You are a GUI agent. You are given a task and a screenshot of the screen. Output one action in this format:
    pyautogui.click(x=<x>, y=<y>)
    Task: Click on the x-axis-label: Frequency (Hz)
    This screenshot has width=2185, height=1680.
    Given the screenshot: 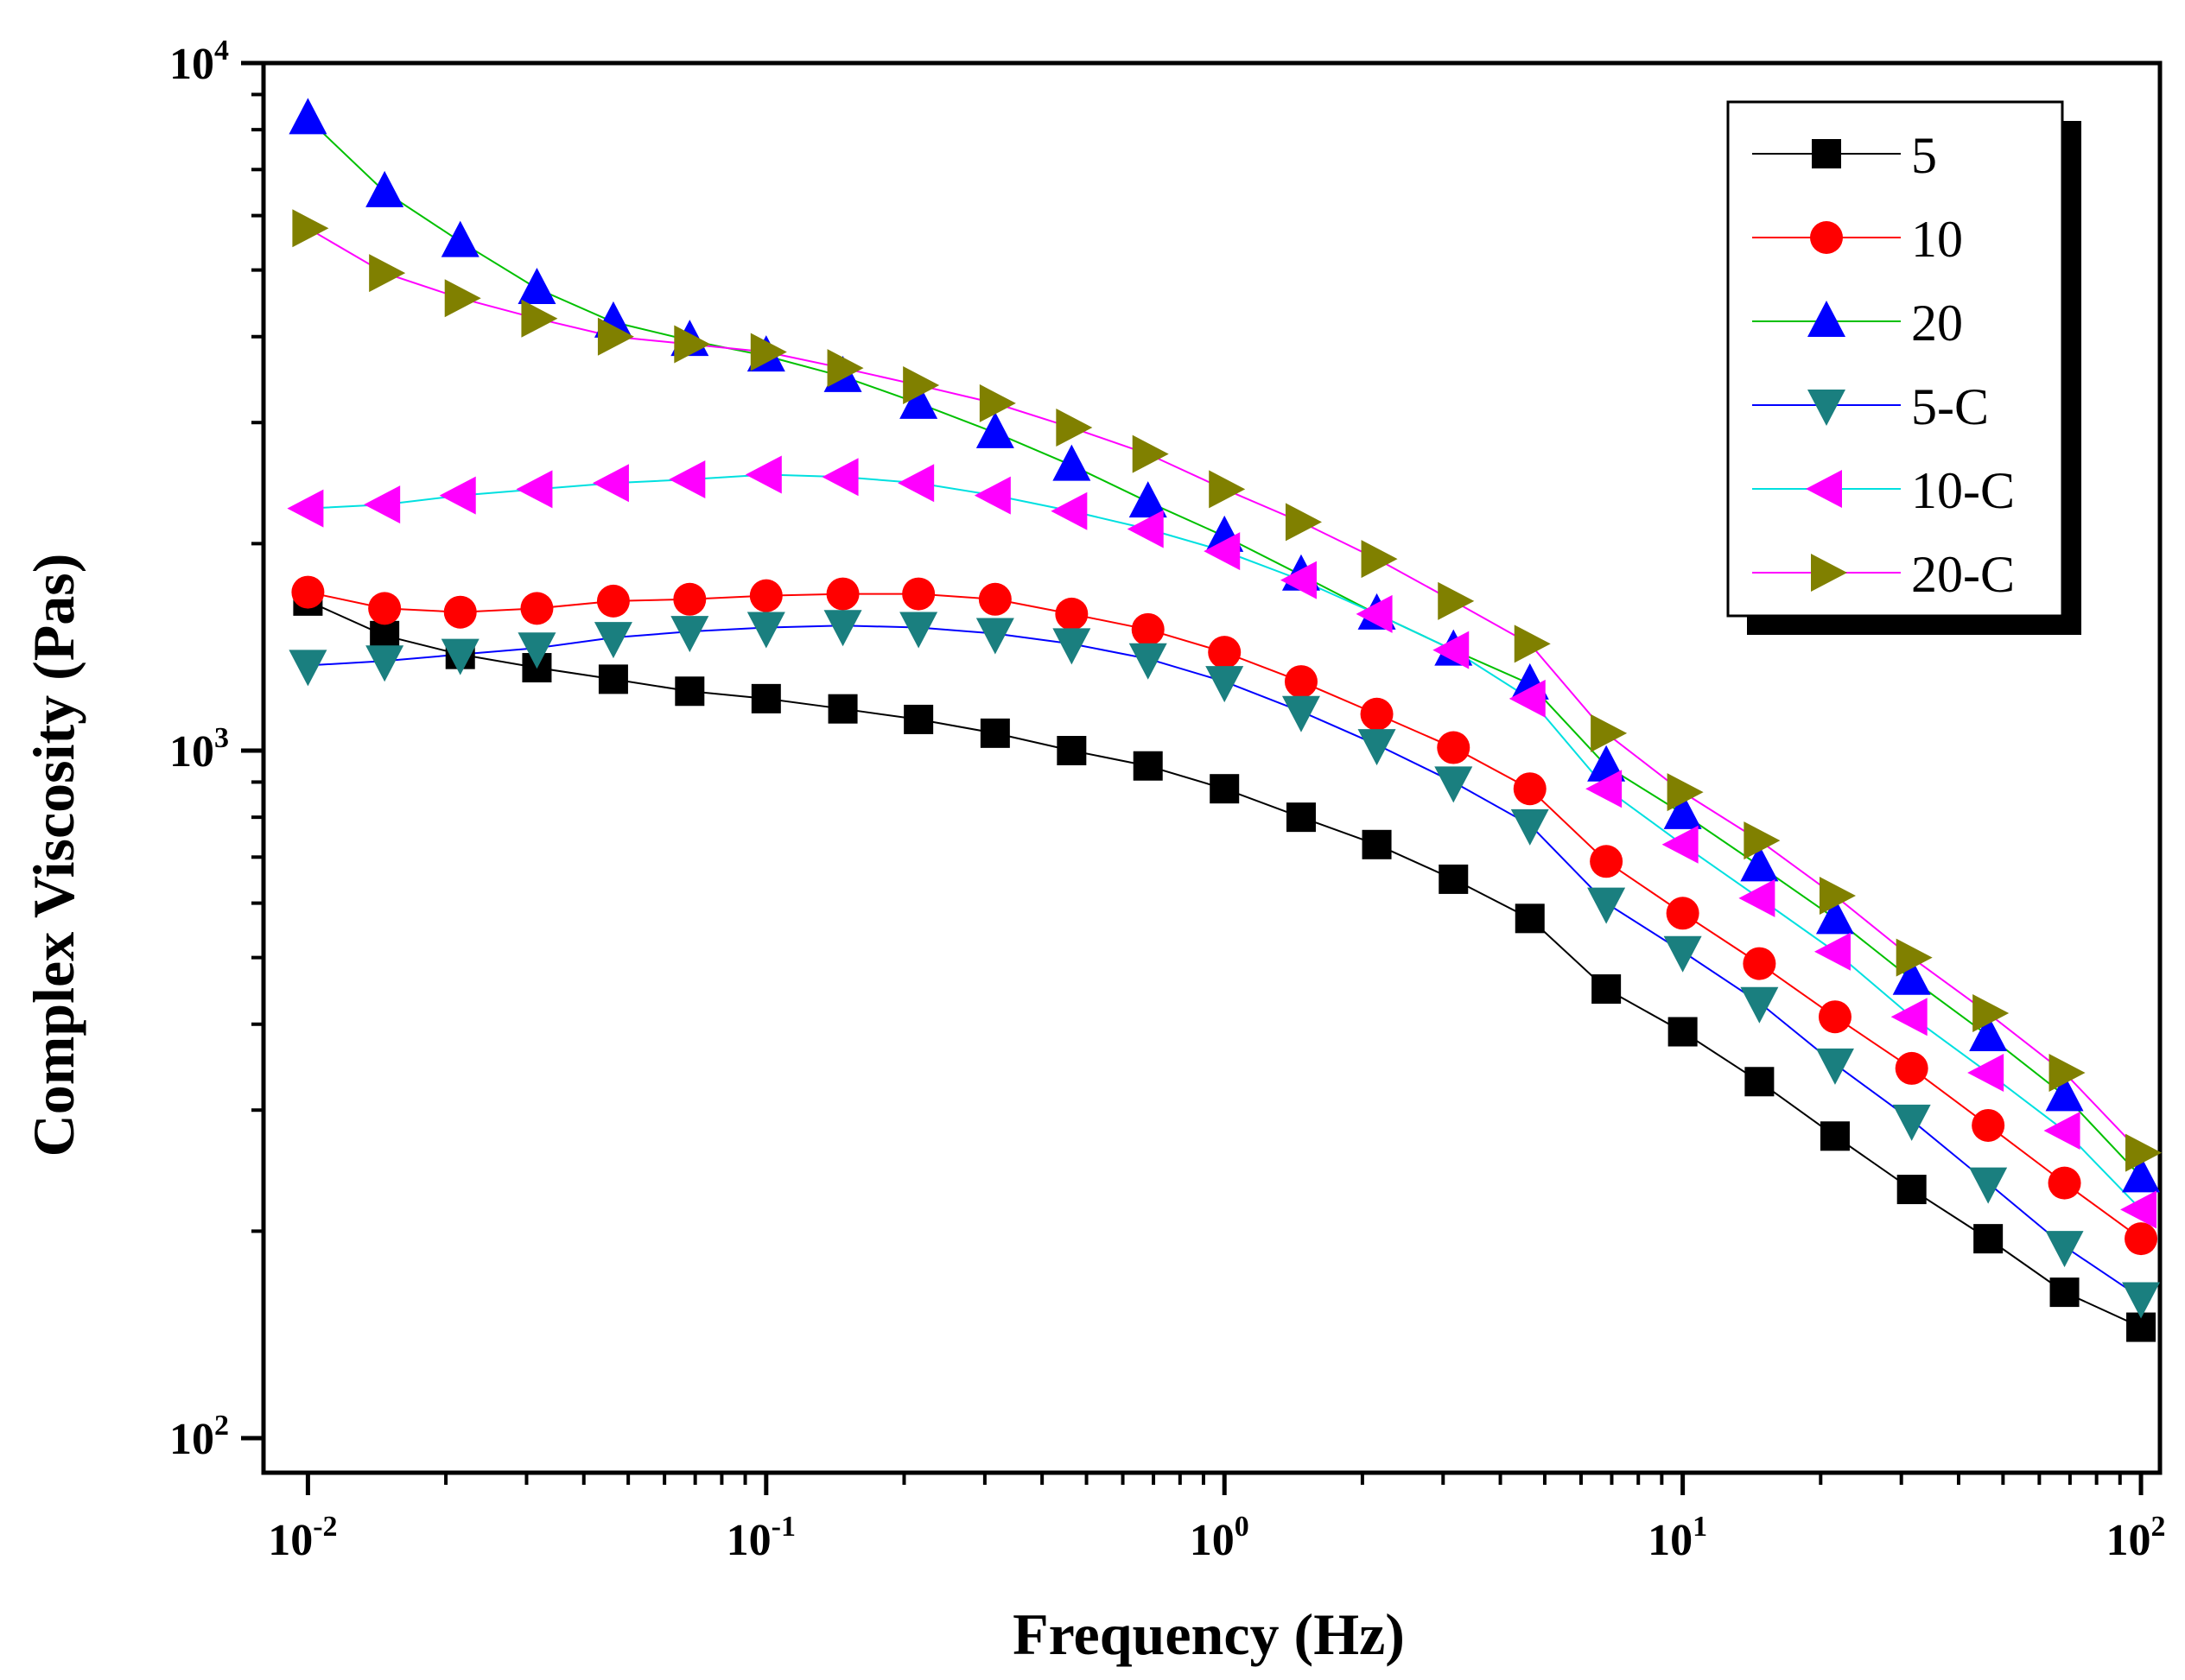 What is the action you would take?
    pyautogui.click(x=1209, y=1634)
    